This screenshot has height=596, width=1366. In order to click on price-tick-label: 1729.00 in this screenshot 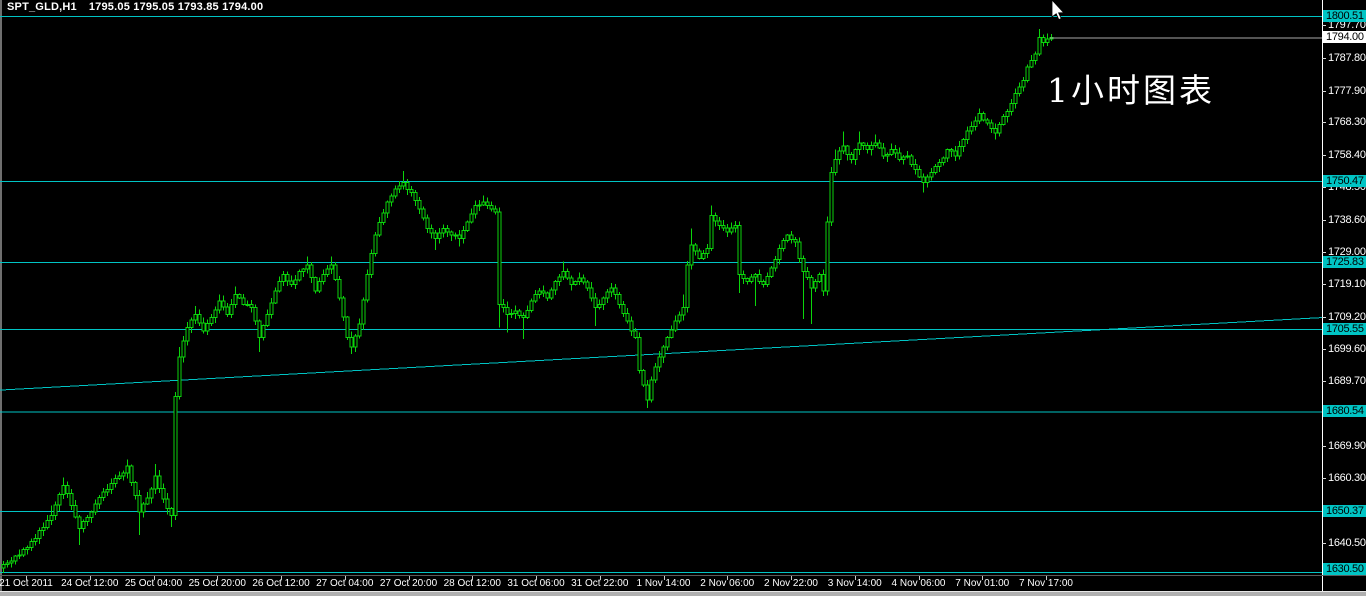, I will do `click(1347, 251)`.